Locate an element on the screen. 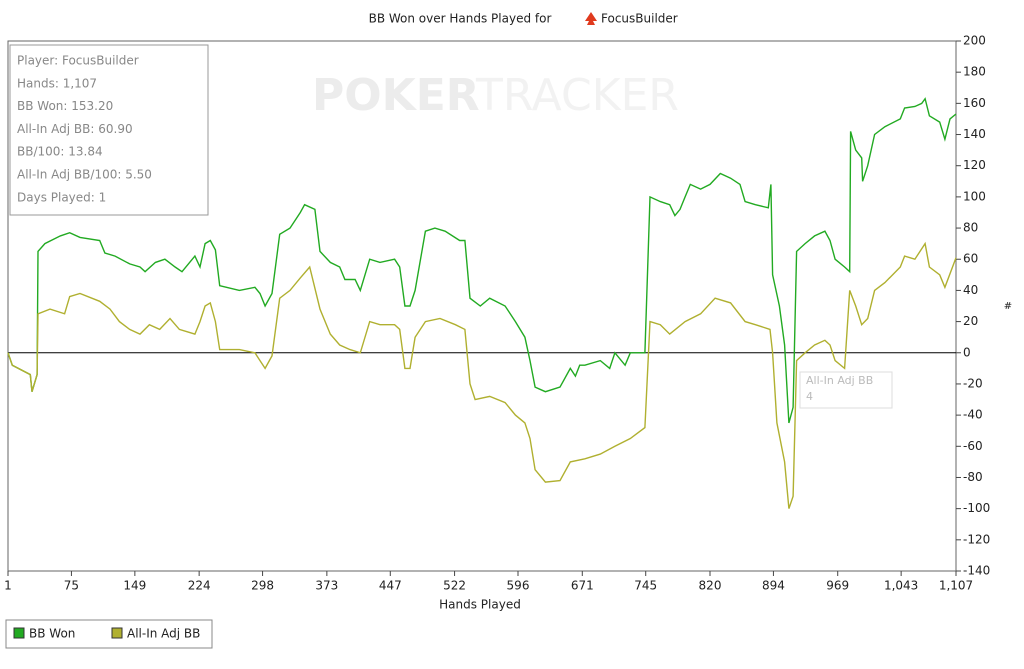  y-tick-label: -100 is located at coordinates (976, 508).